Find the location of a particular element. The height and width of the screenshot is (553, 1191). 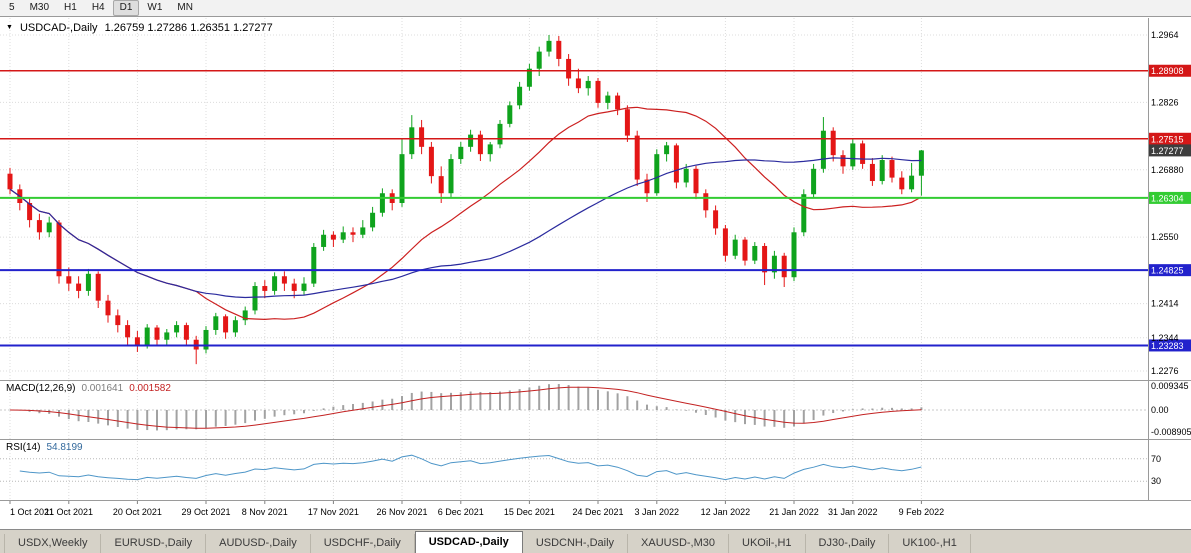

rsi-value: 54.8199 is located at coordinates (64, 447).